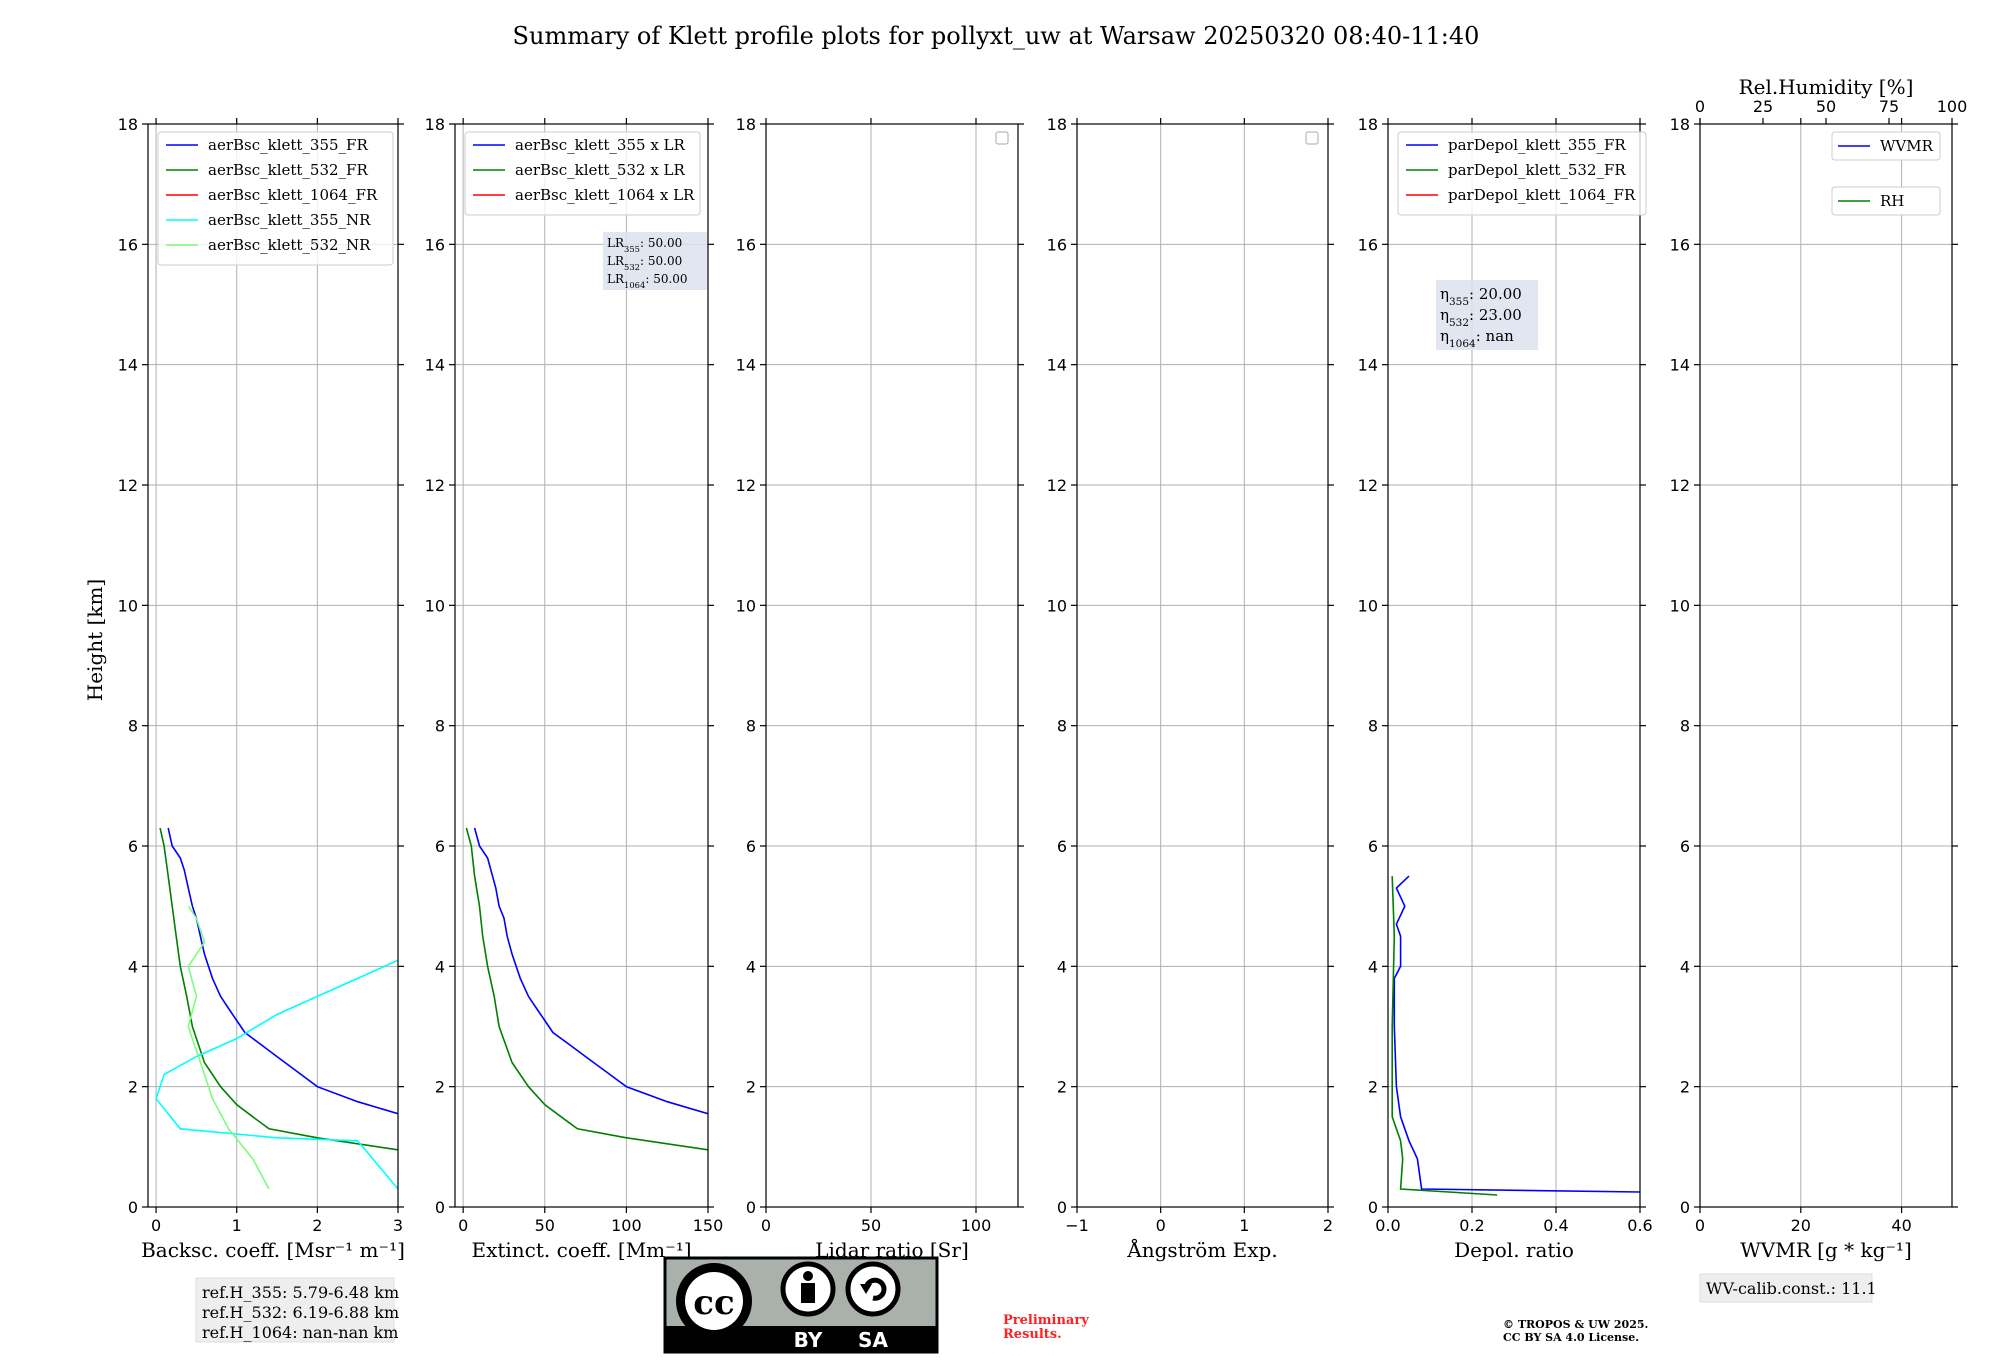 This screenshot has height=1360, width=2000. I want to click on series-line-aerBsc_klett_355 x LR, so click(590, 971).